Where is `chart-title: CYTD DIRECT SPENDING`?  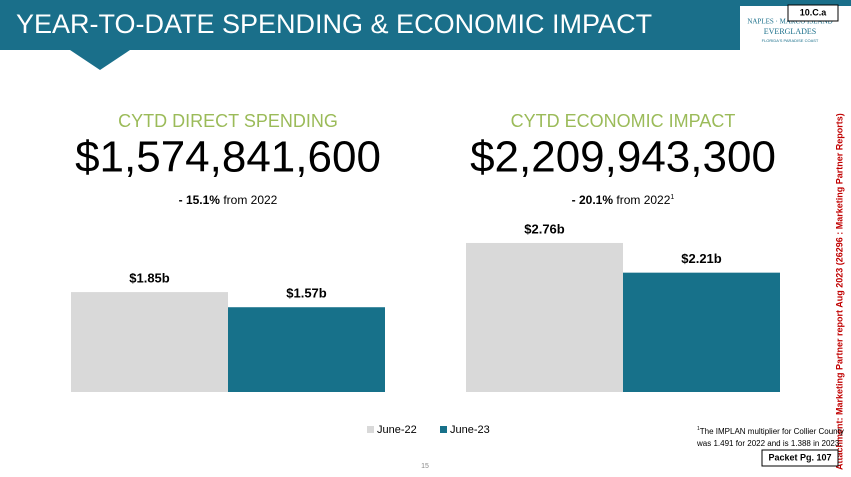 chart-title: CYTD DIRECT SPENDING is located at coordinates (228, 121).